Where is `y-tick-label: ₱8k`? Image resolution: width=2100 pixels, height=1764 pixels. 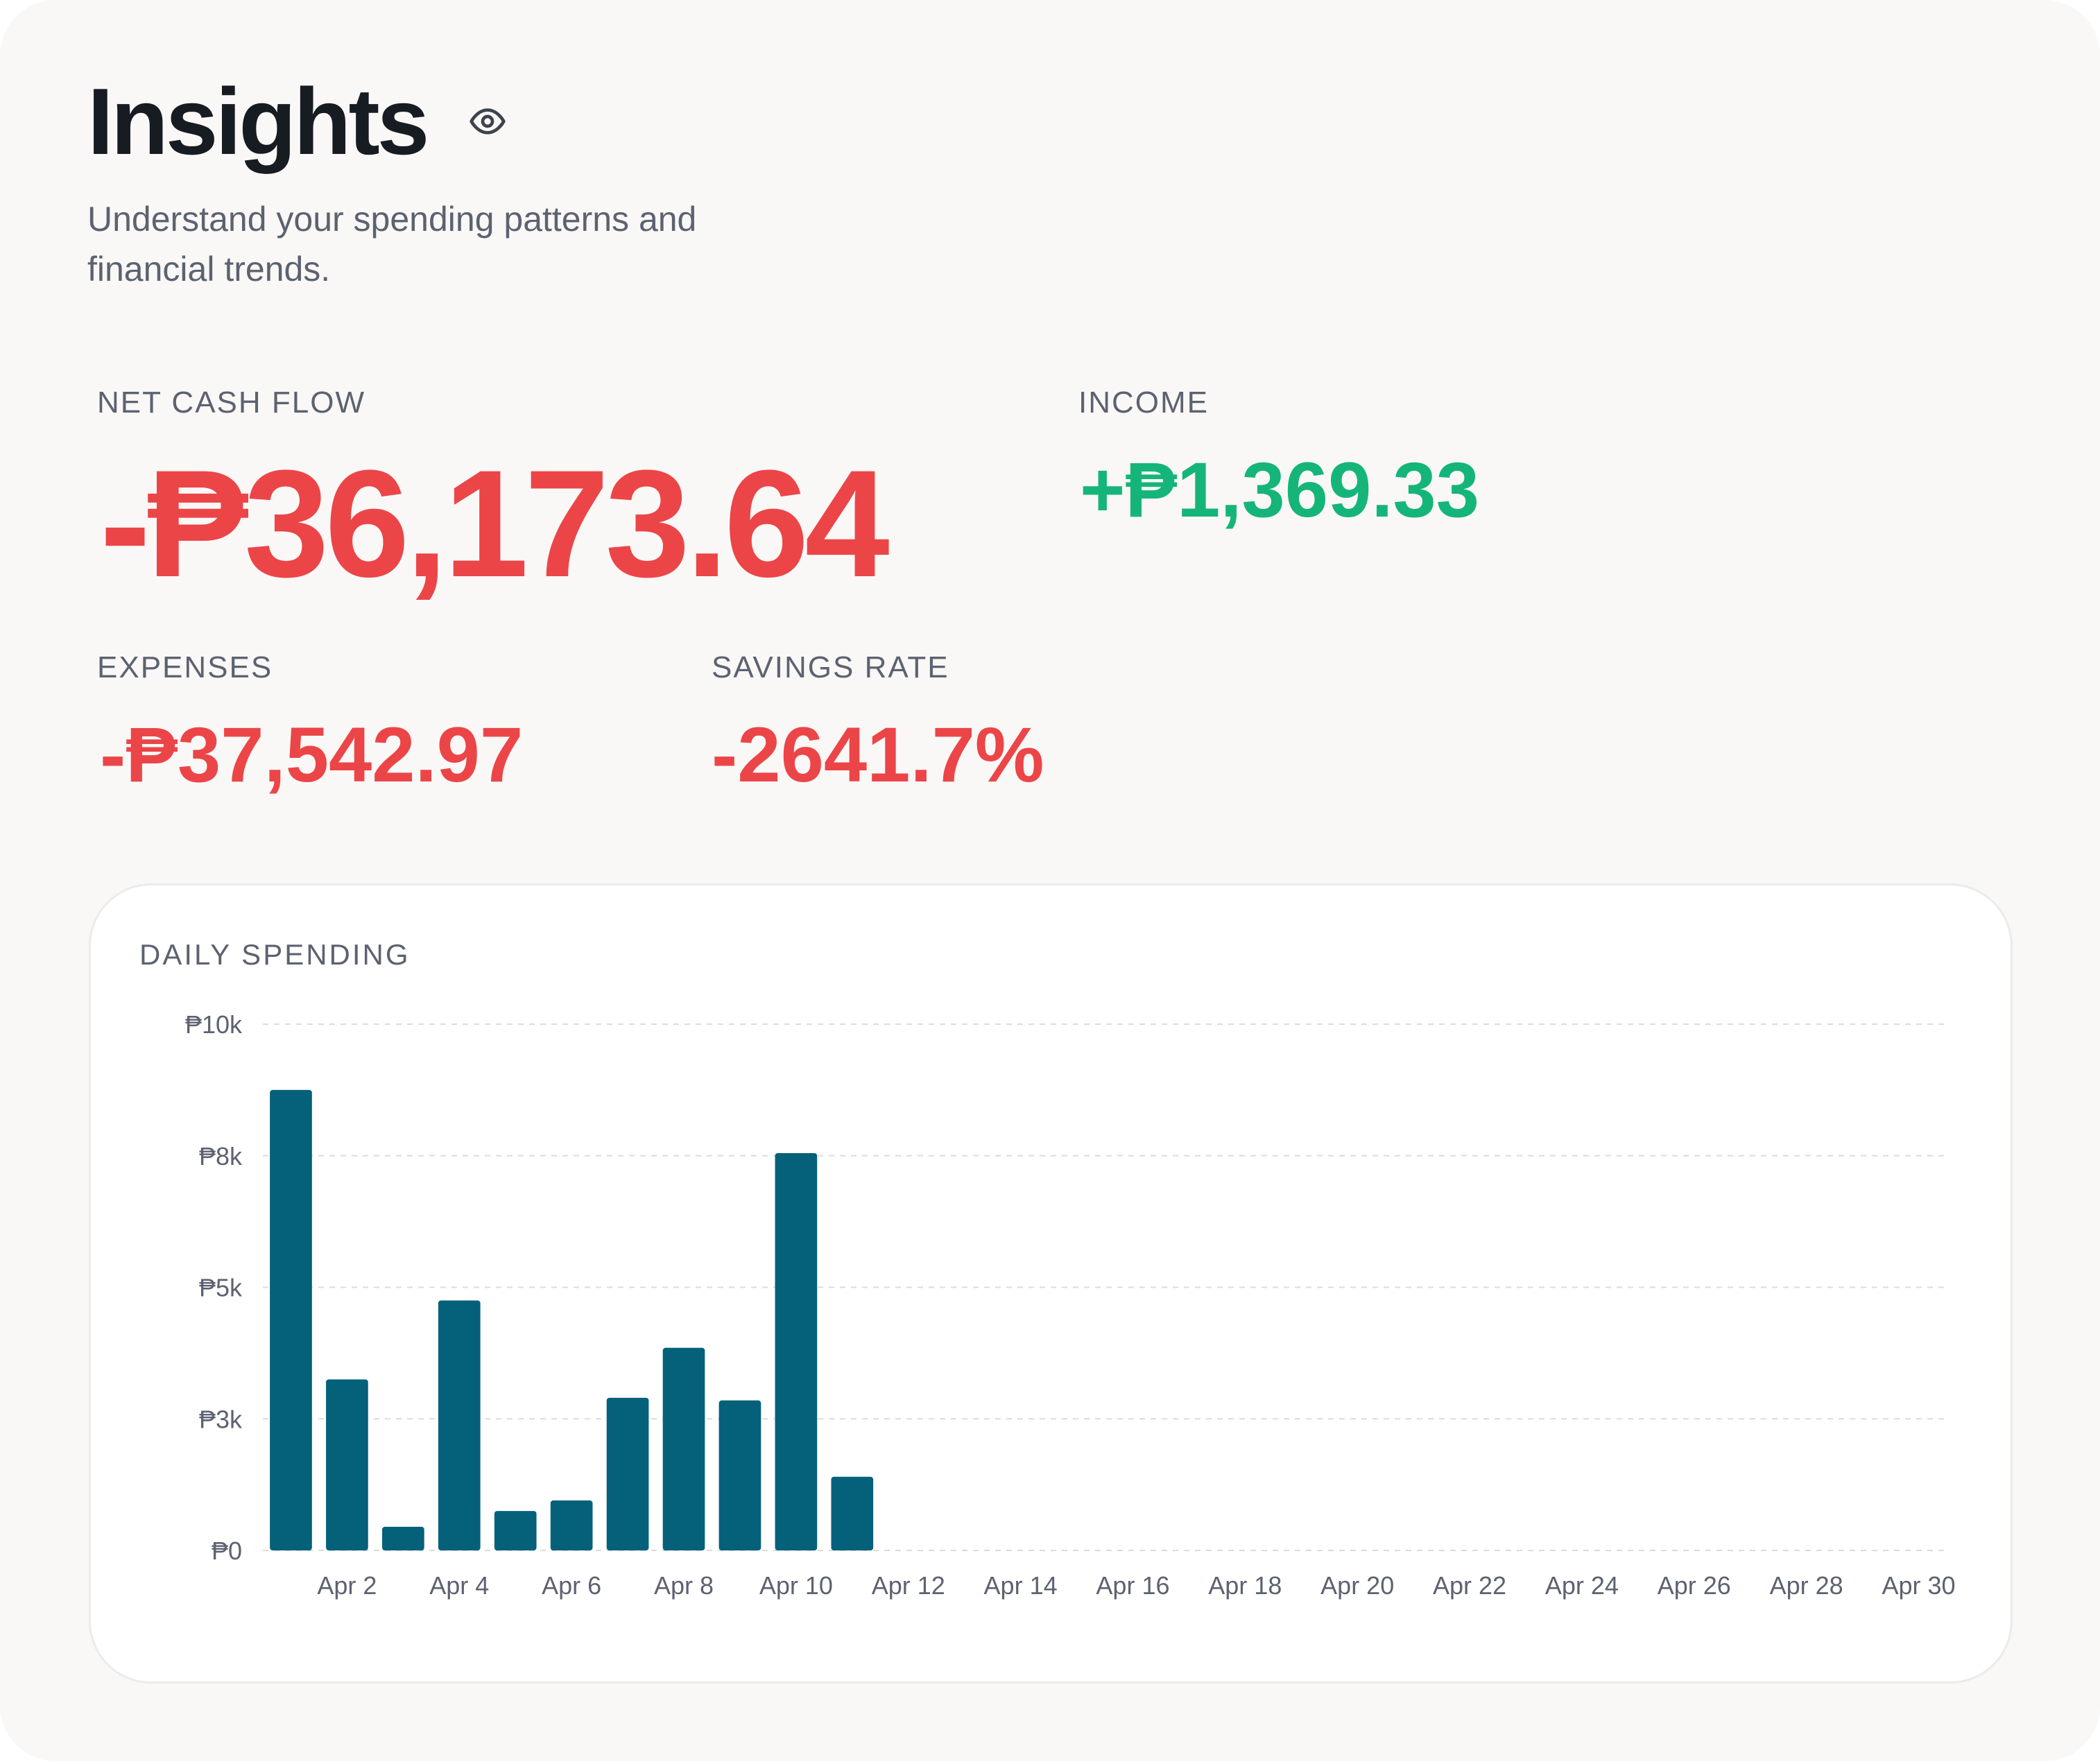 y-tick-label: ₱8k is located at coordinates (221, 1156).